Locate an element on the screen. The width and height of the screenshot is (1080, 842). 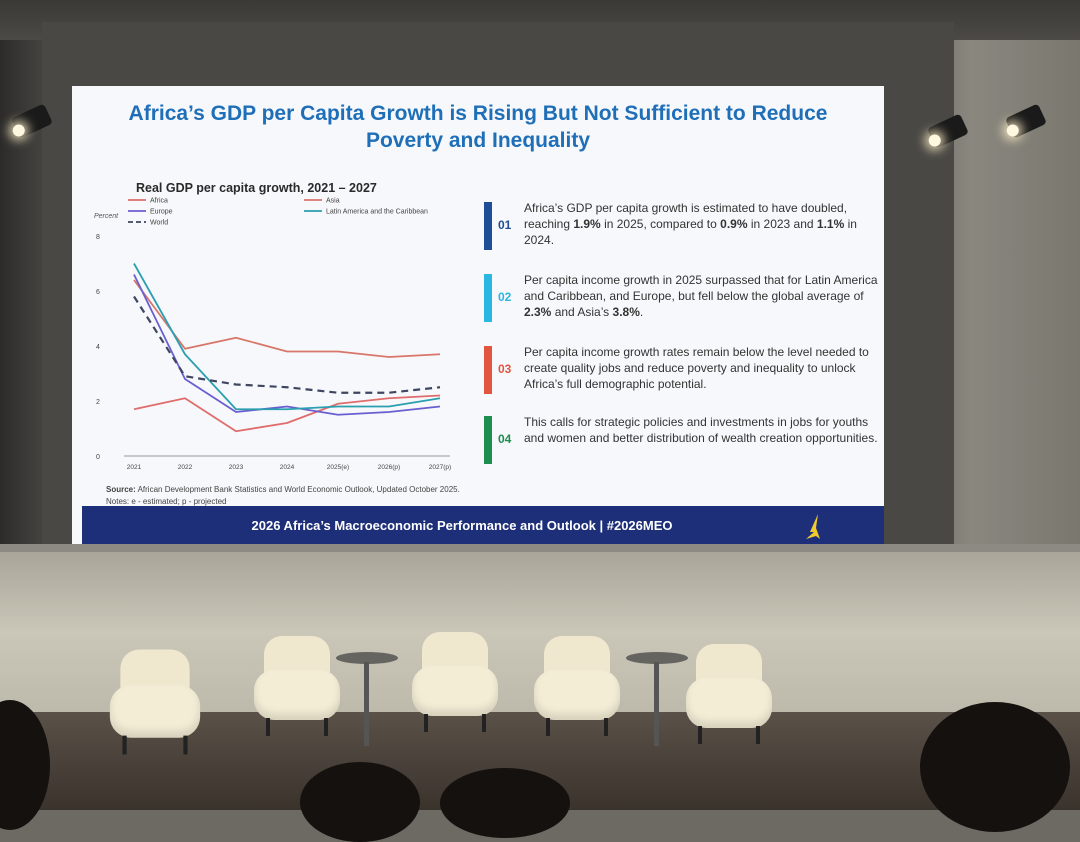
chart-title: Real GDP per capita growth, 2021 – 2027 is located at coordinates (256, 188).